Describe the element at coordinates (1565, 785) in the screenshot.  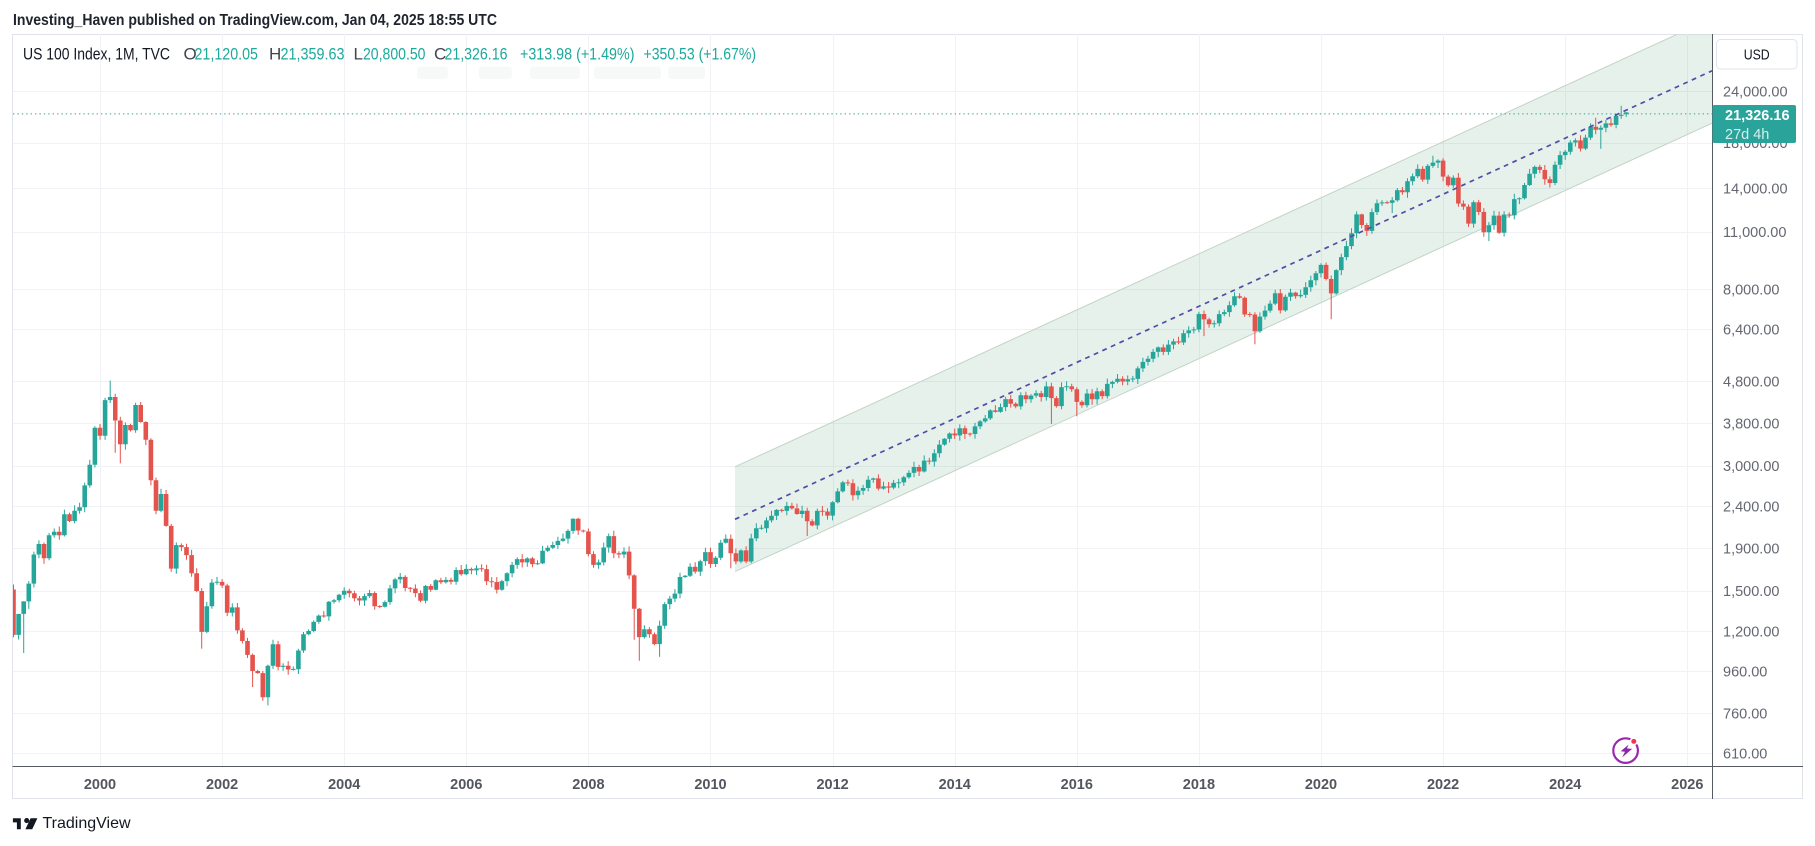
I see `svg-text: 2024` at that location.